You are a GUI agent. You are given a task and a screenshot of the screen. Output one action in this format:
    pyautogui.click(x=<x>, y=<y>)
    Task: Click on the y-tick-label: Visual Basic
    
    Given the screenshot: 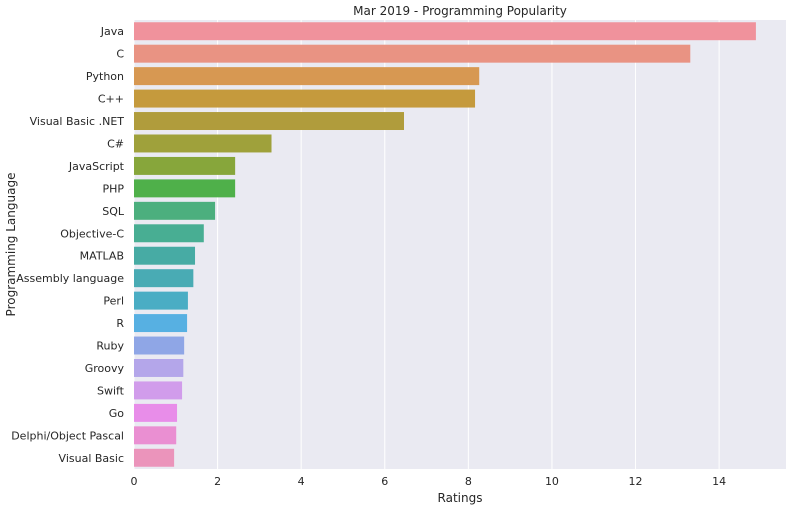 What is the action you would take?
    pyautogui.click(x=91, y=458)
    